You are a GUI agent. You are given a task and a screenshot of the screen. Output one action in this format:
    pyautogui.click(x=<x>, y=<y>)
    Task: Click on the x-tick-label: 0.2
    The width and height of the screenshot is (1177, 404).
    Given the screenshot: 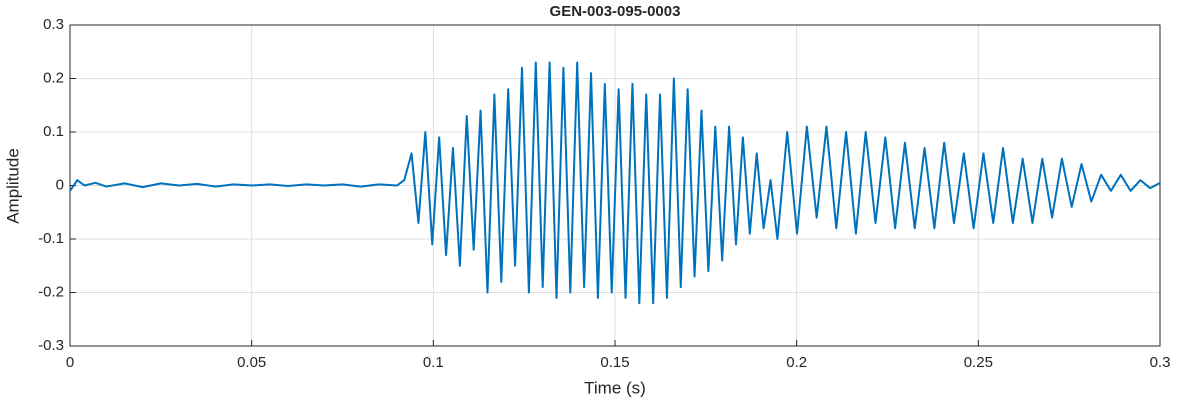 What is the action you would take?
    pyautogui.click(x=796, y=362)
    